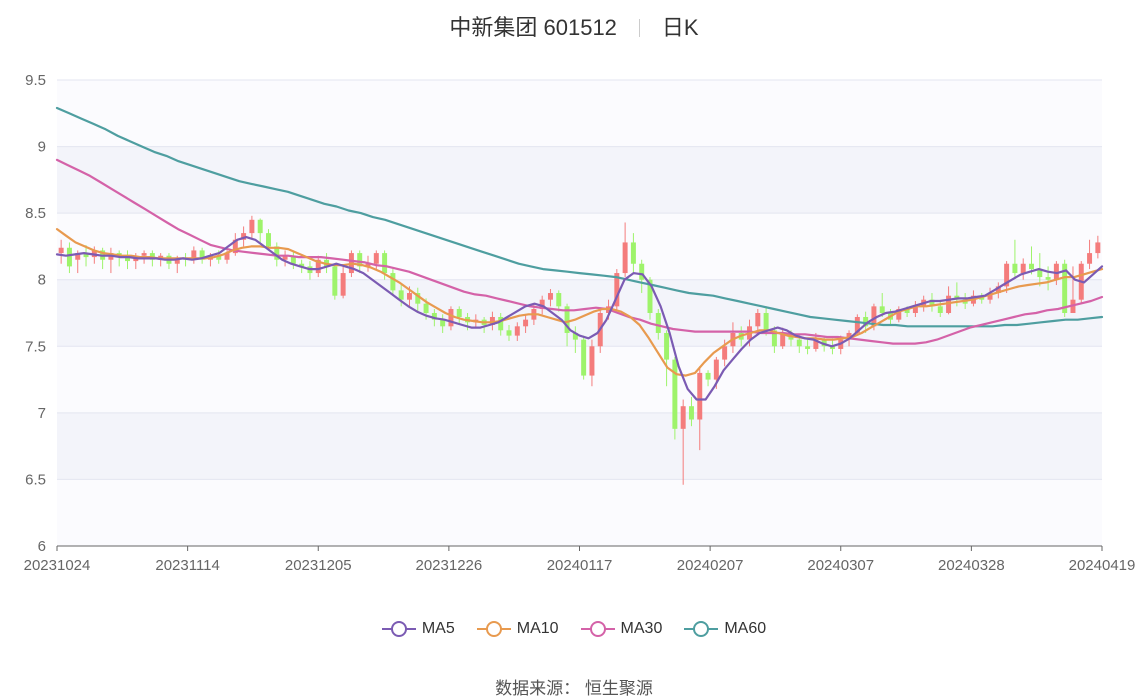  I want to click on y-tick-label: 8, so click(42, 280).